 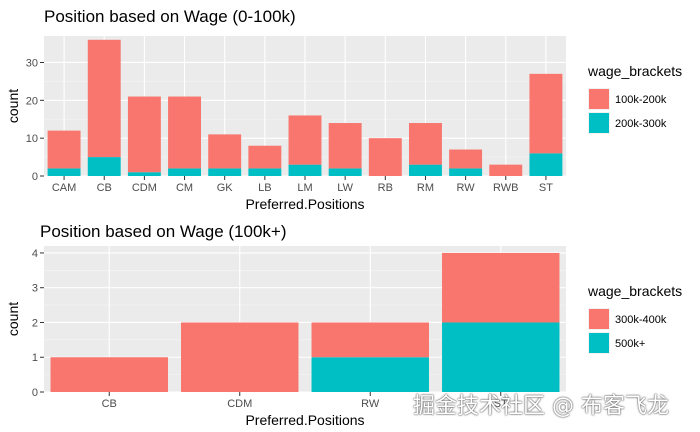 What do you see at coordinates (32, 139) in the screenshot?
I see `y-tick-label: 10` at bounding box center [32, 139].